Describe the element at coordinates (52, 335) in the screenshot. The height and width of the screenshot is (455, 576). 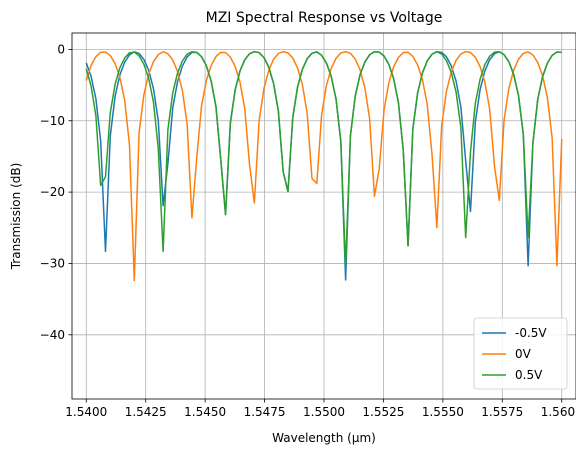
I see `y-tick-label: −40` at that location.